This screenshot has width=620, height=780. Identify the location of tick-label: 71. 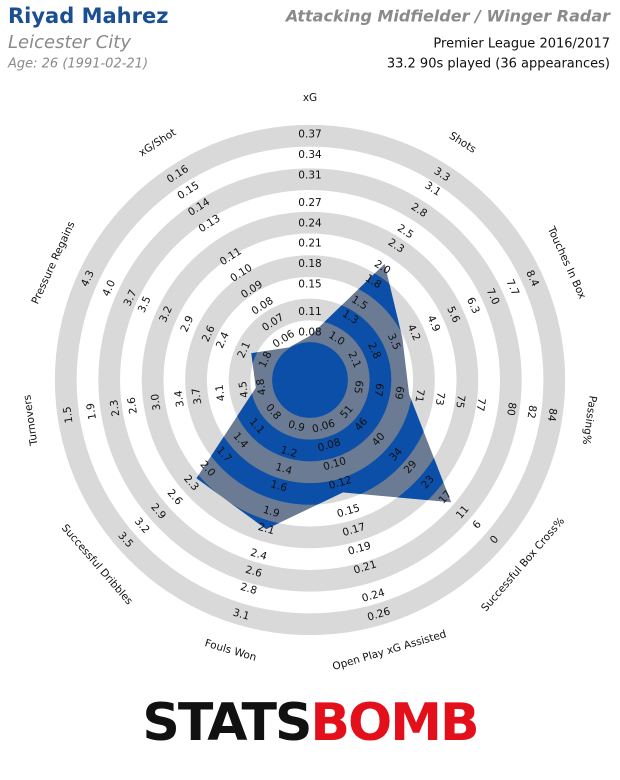
(419, 395).